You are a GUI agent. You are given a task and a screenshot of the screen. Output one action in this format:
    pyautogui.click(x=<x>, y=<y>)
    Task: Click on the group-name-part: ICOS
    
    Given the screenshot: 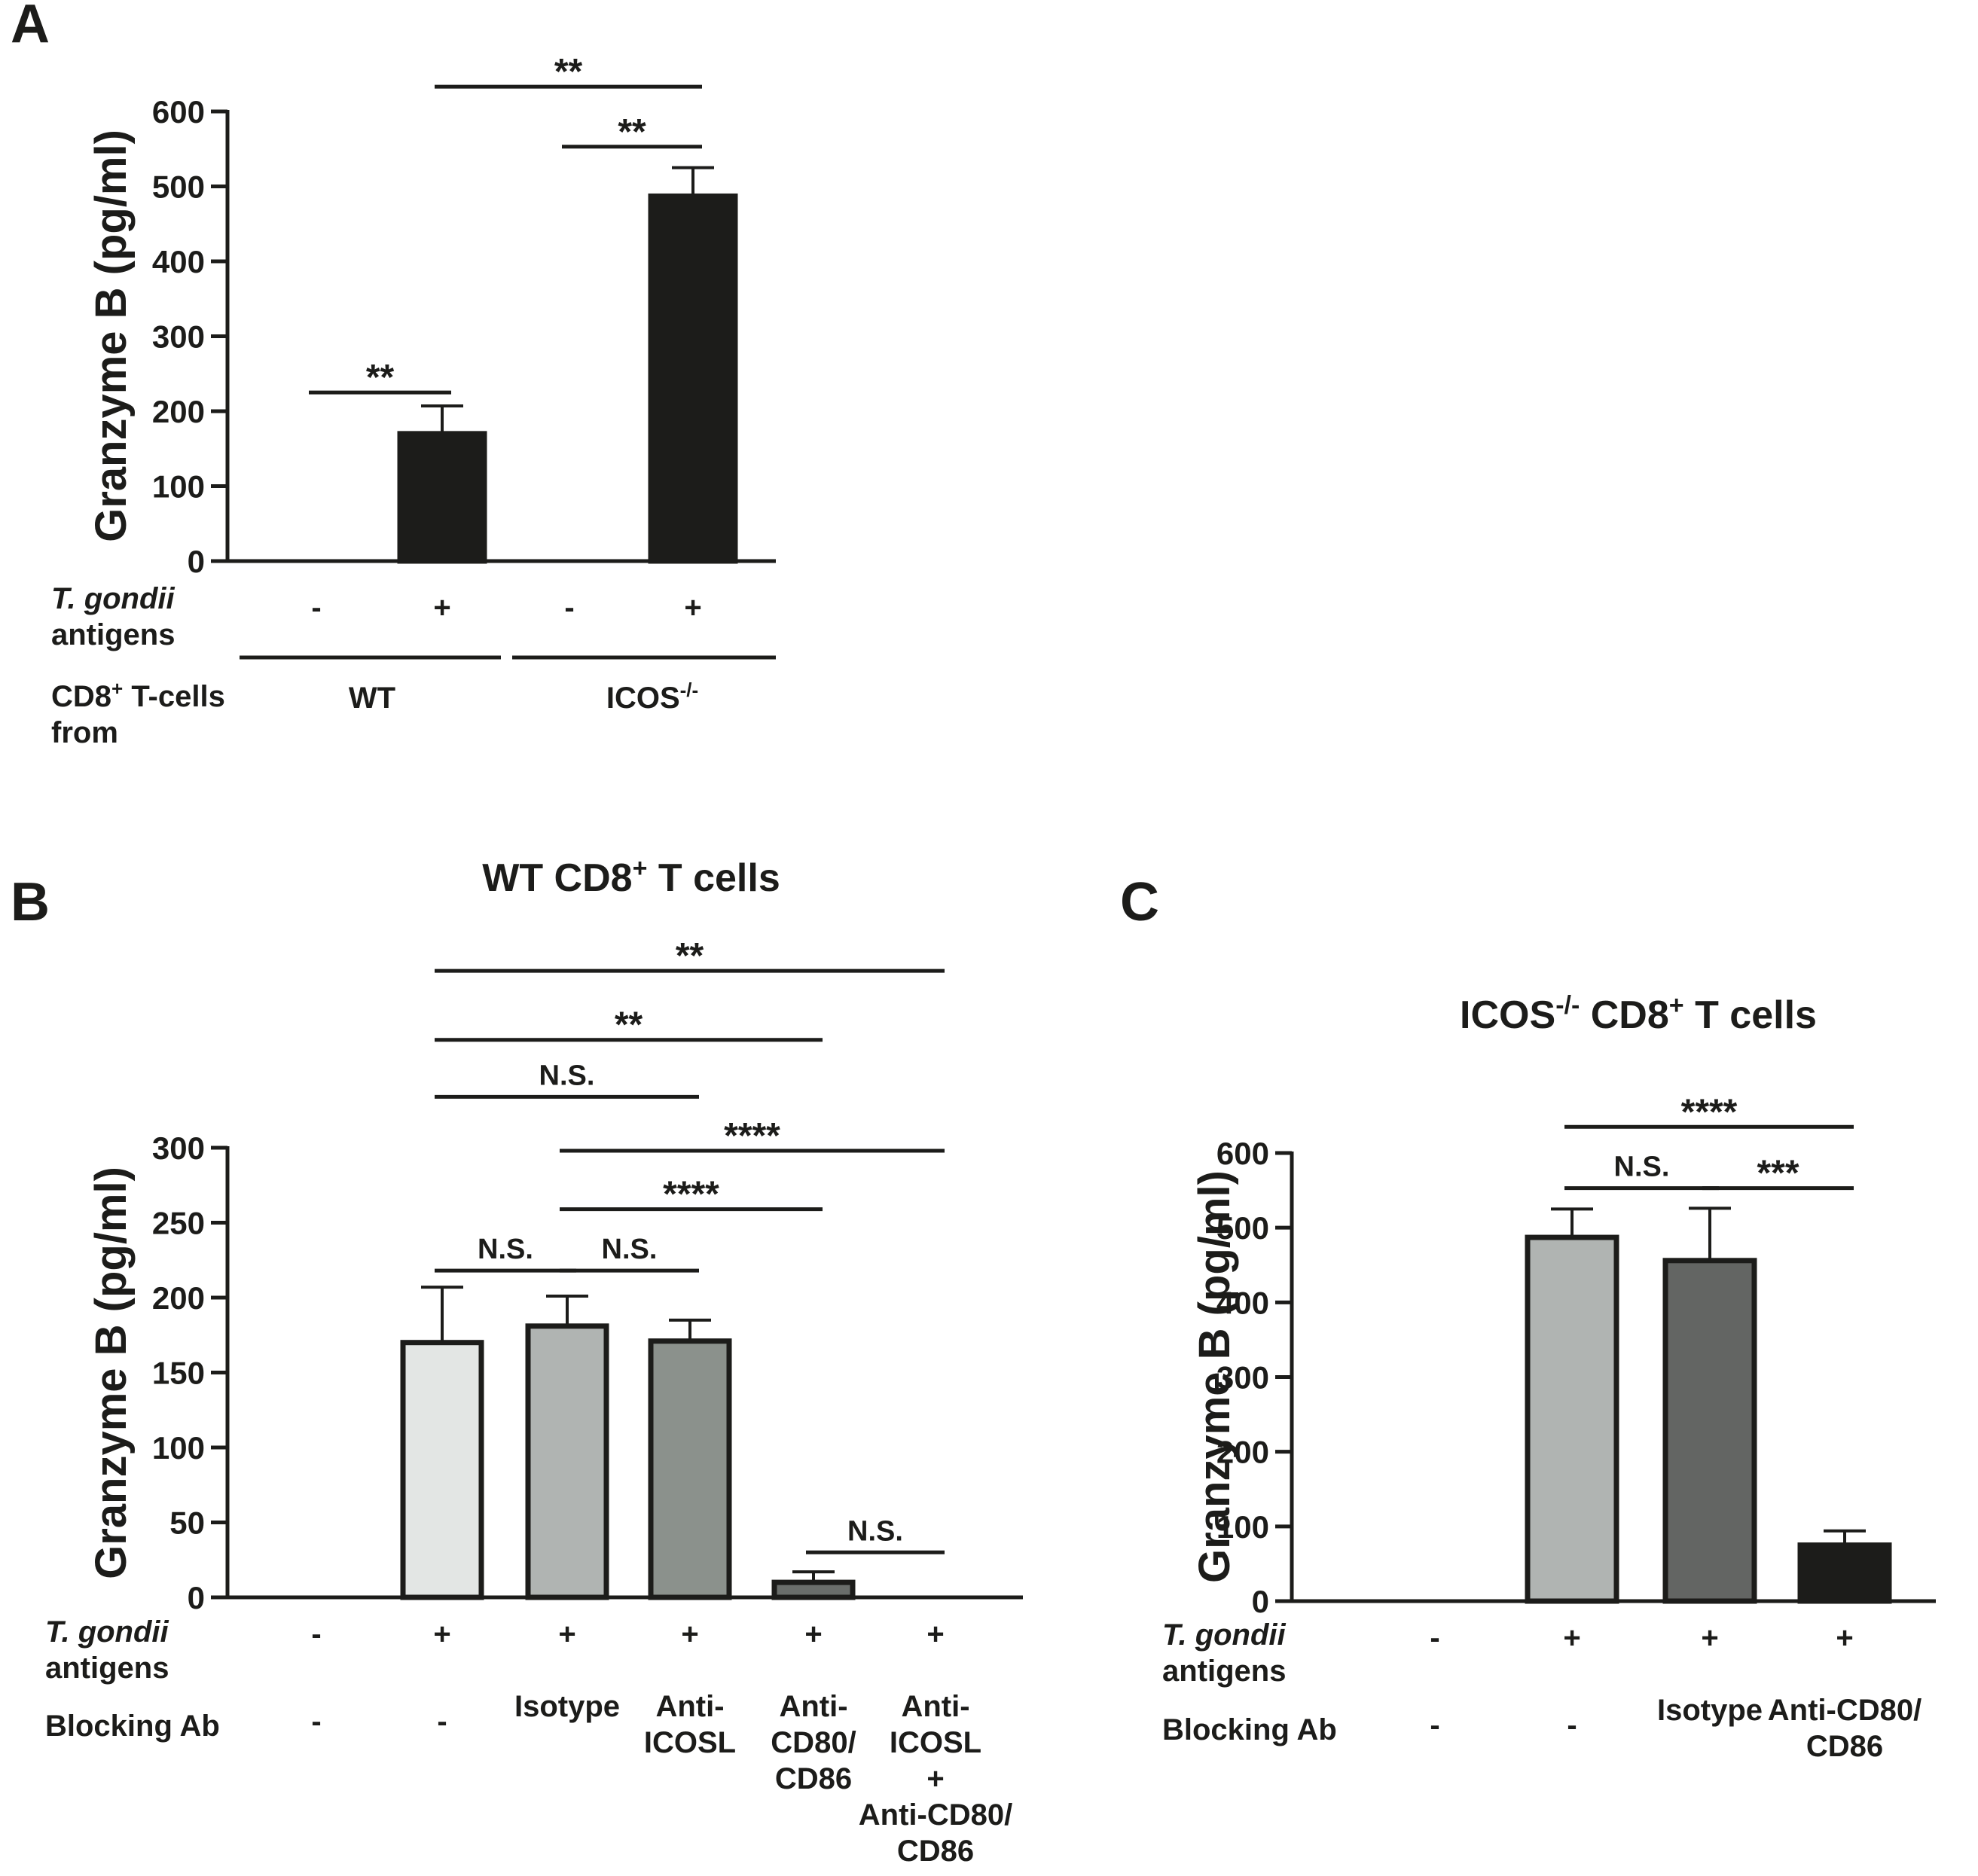 What is the action you would take?
    pyautogui.click(x=643, y=698)
    